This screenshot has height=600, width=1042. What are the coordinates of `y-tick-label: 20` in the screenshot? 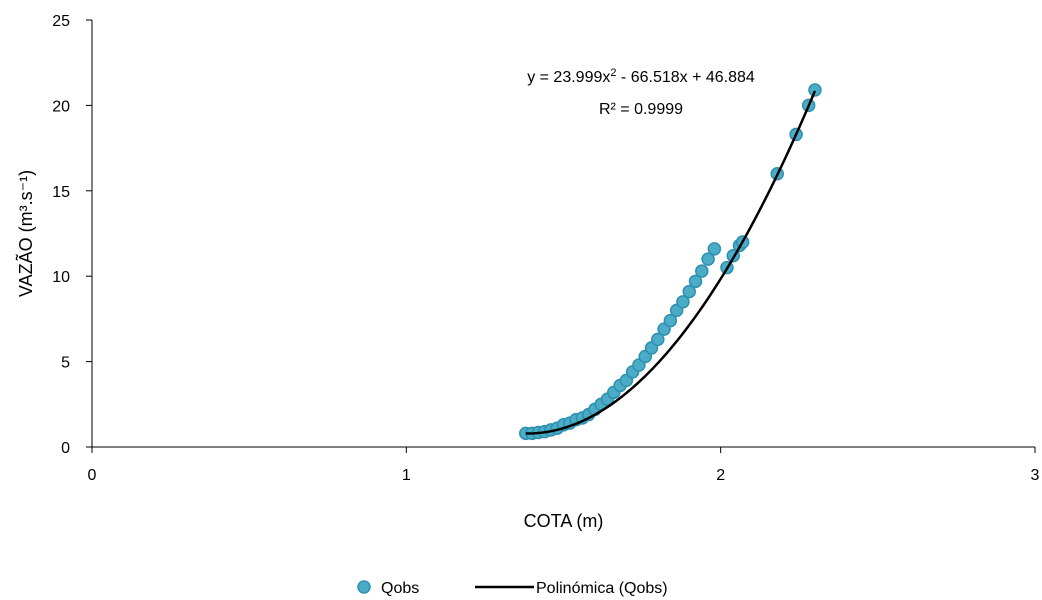 It's located at (61, 106).